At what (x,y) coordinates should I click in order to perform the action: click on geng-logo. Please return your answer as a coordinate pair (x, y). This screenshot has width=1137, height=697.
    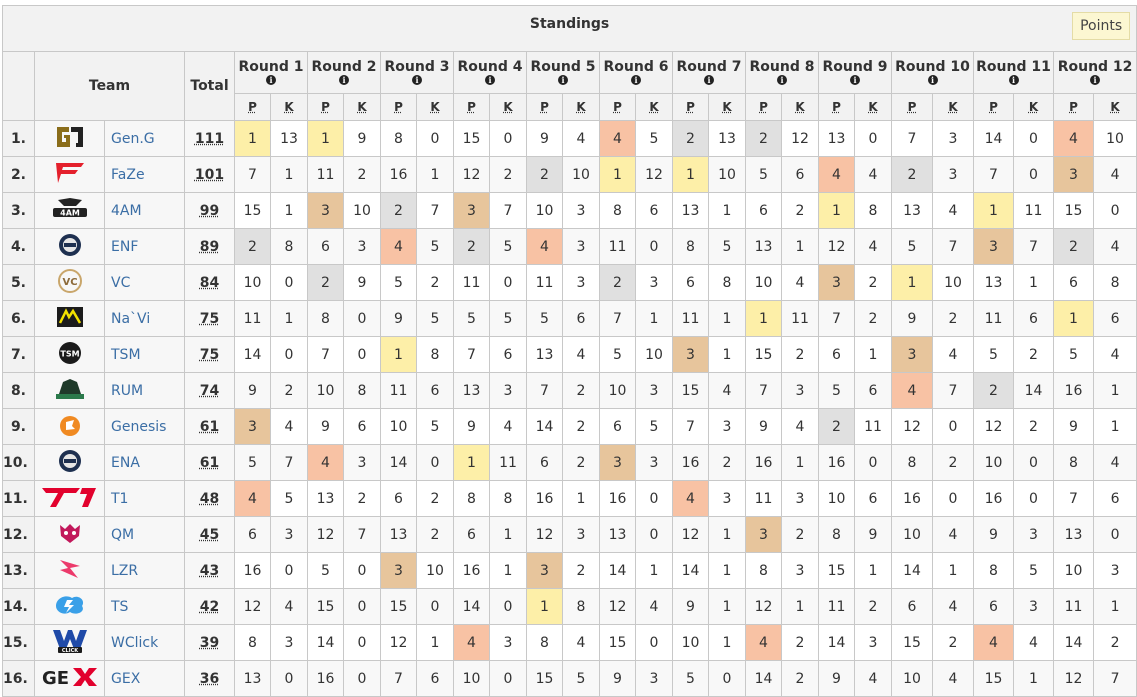
    Looking at the image, I should click on (70, 139).